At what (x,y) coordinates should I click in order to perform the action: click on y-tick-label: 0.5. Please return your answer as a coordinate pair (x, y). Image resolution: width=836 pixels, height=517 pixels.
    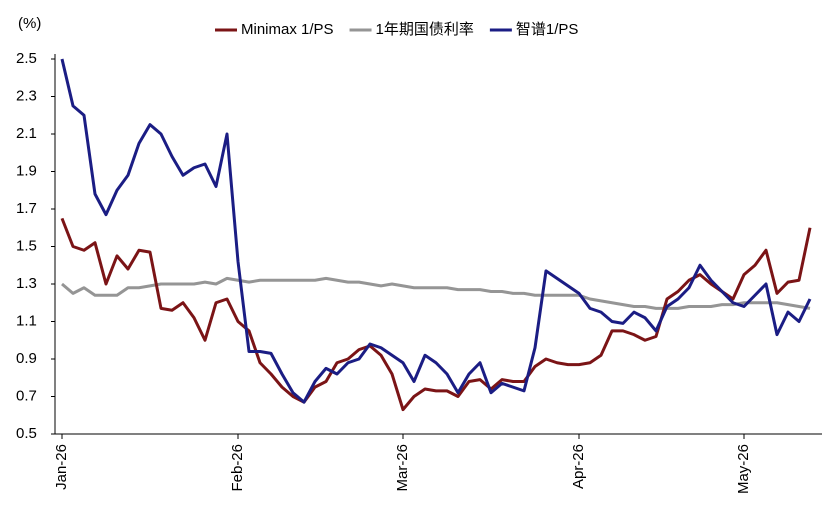
    Looking at the image, I should click on (26, 433).